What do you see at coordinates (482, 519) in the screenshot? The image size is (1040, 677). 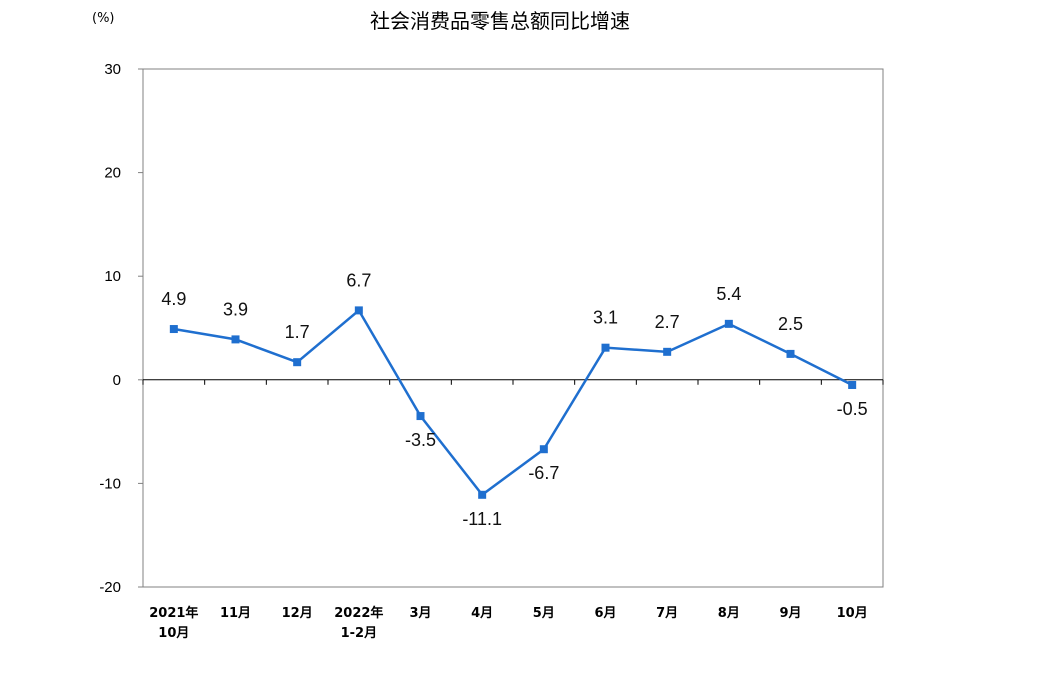 I see `data-label: -11.1` at bounding box center [482, 519].